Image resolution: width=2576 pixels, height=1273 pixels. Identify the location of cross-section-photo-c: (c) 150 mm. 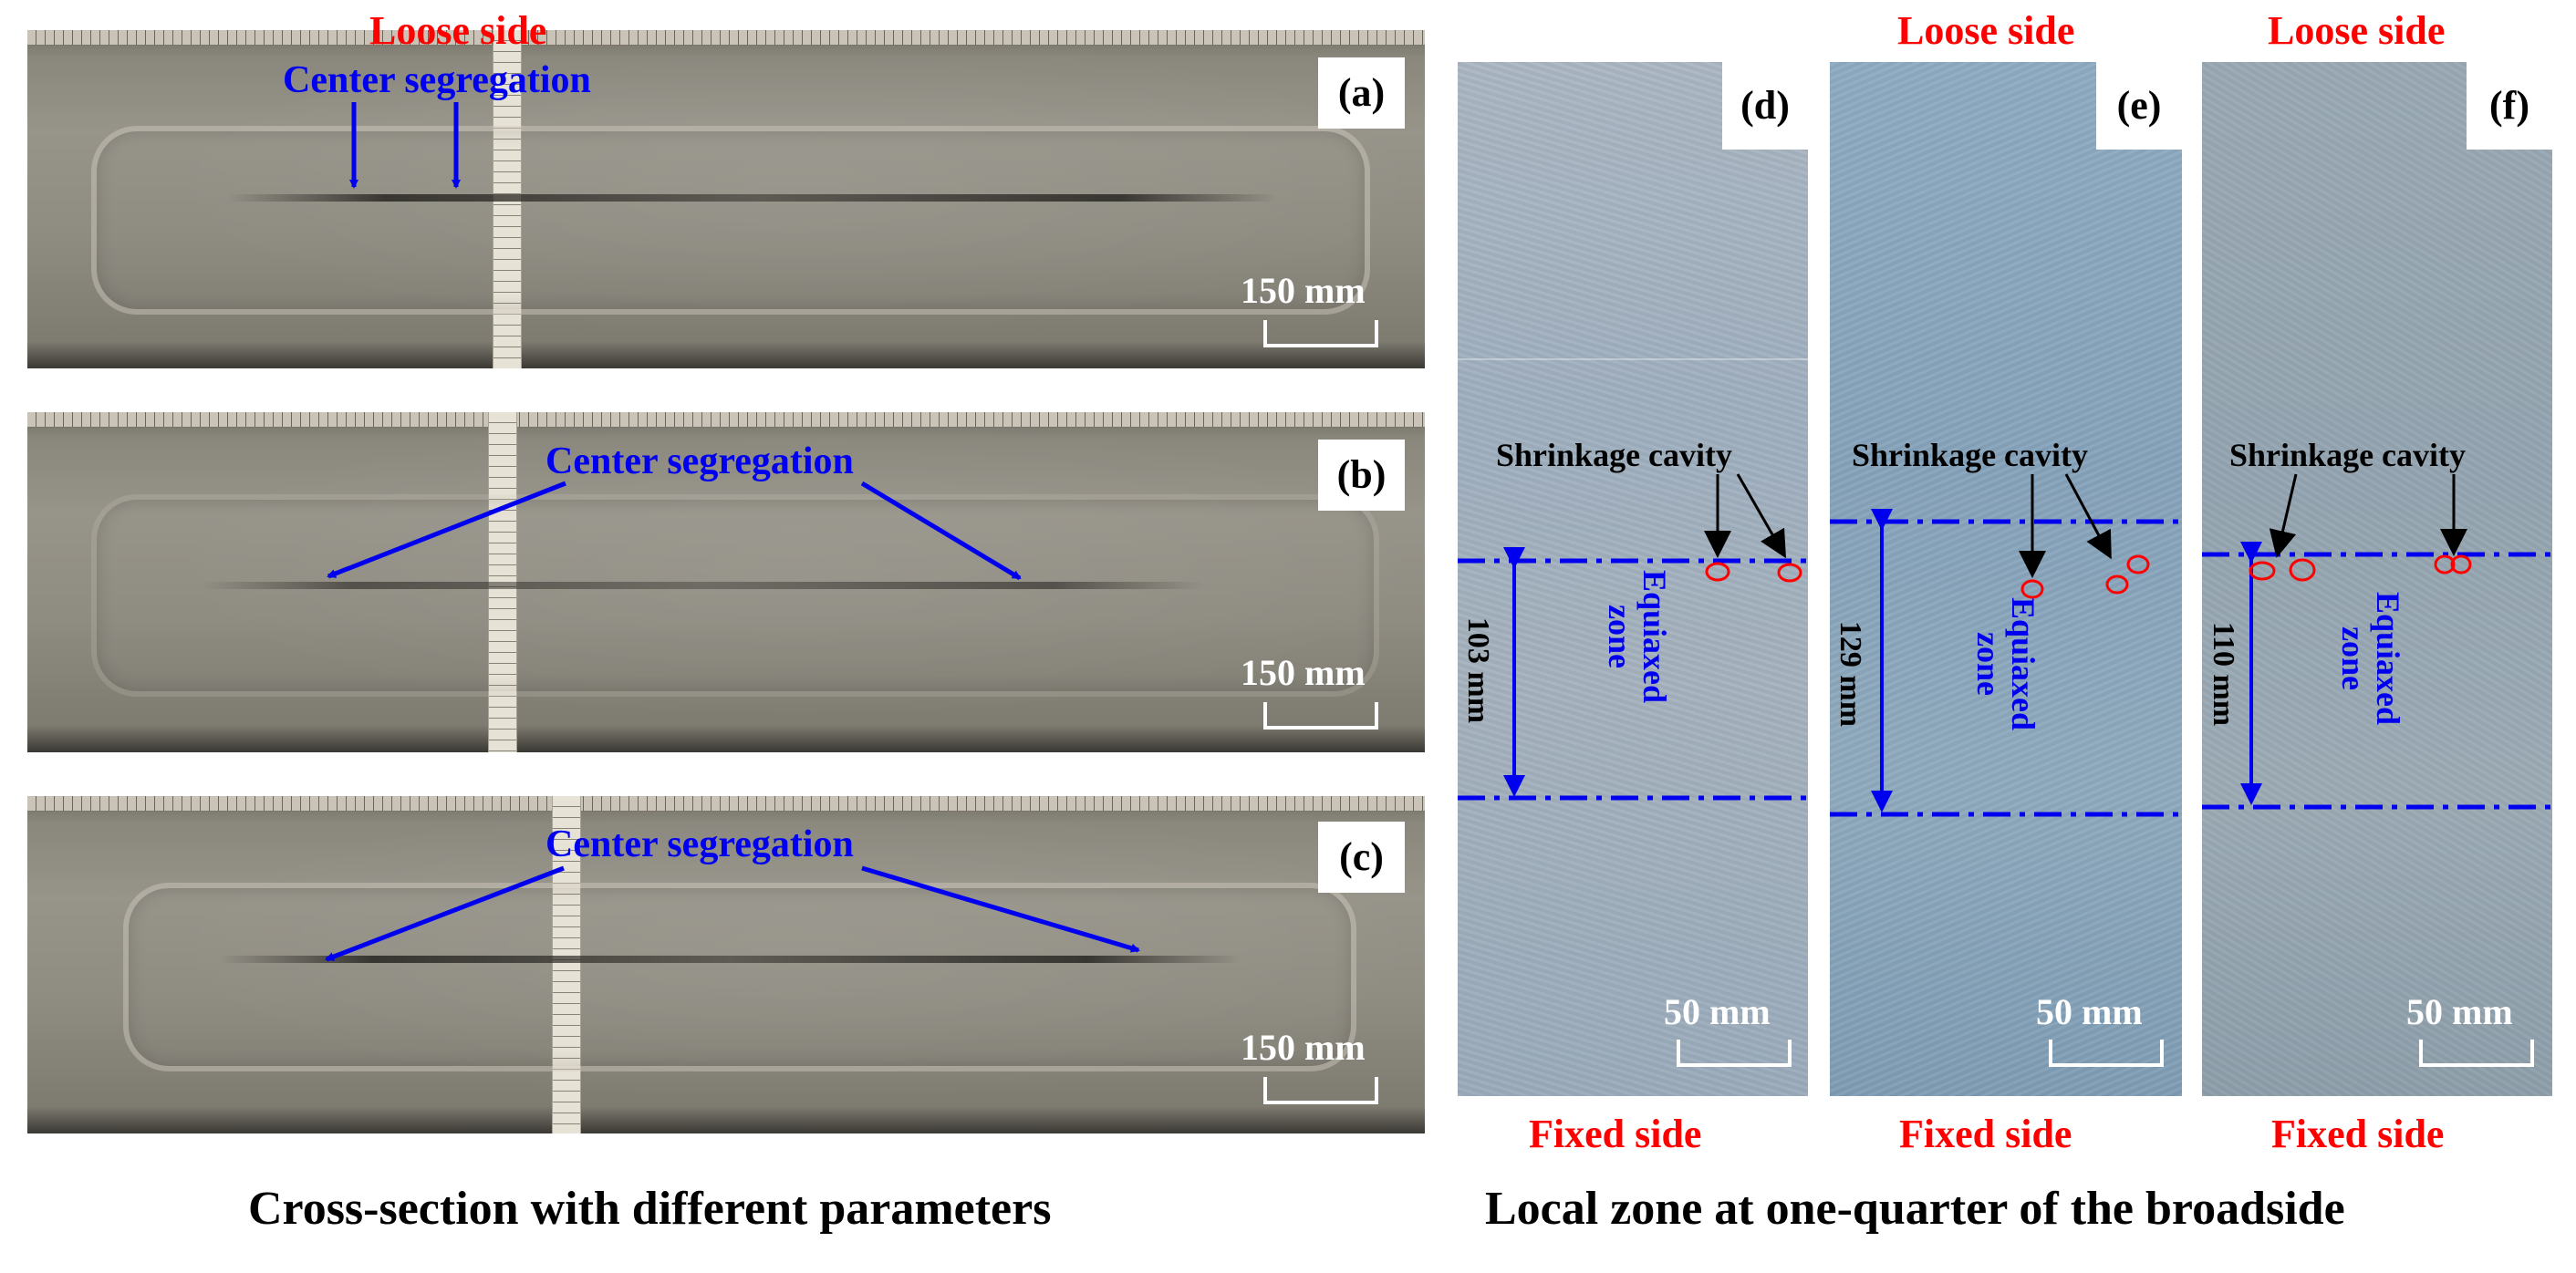
(726, 964).